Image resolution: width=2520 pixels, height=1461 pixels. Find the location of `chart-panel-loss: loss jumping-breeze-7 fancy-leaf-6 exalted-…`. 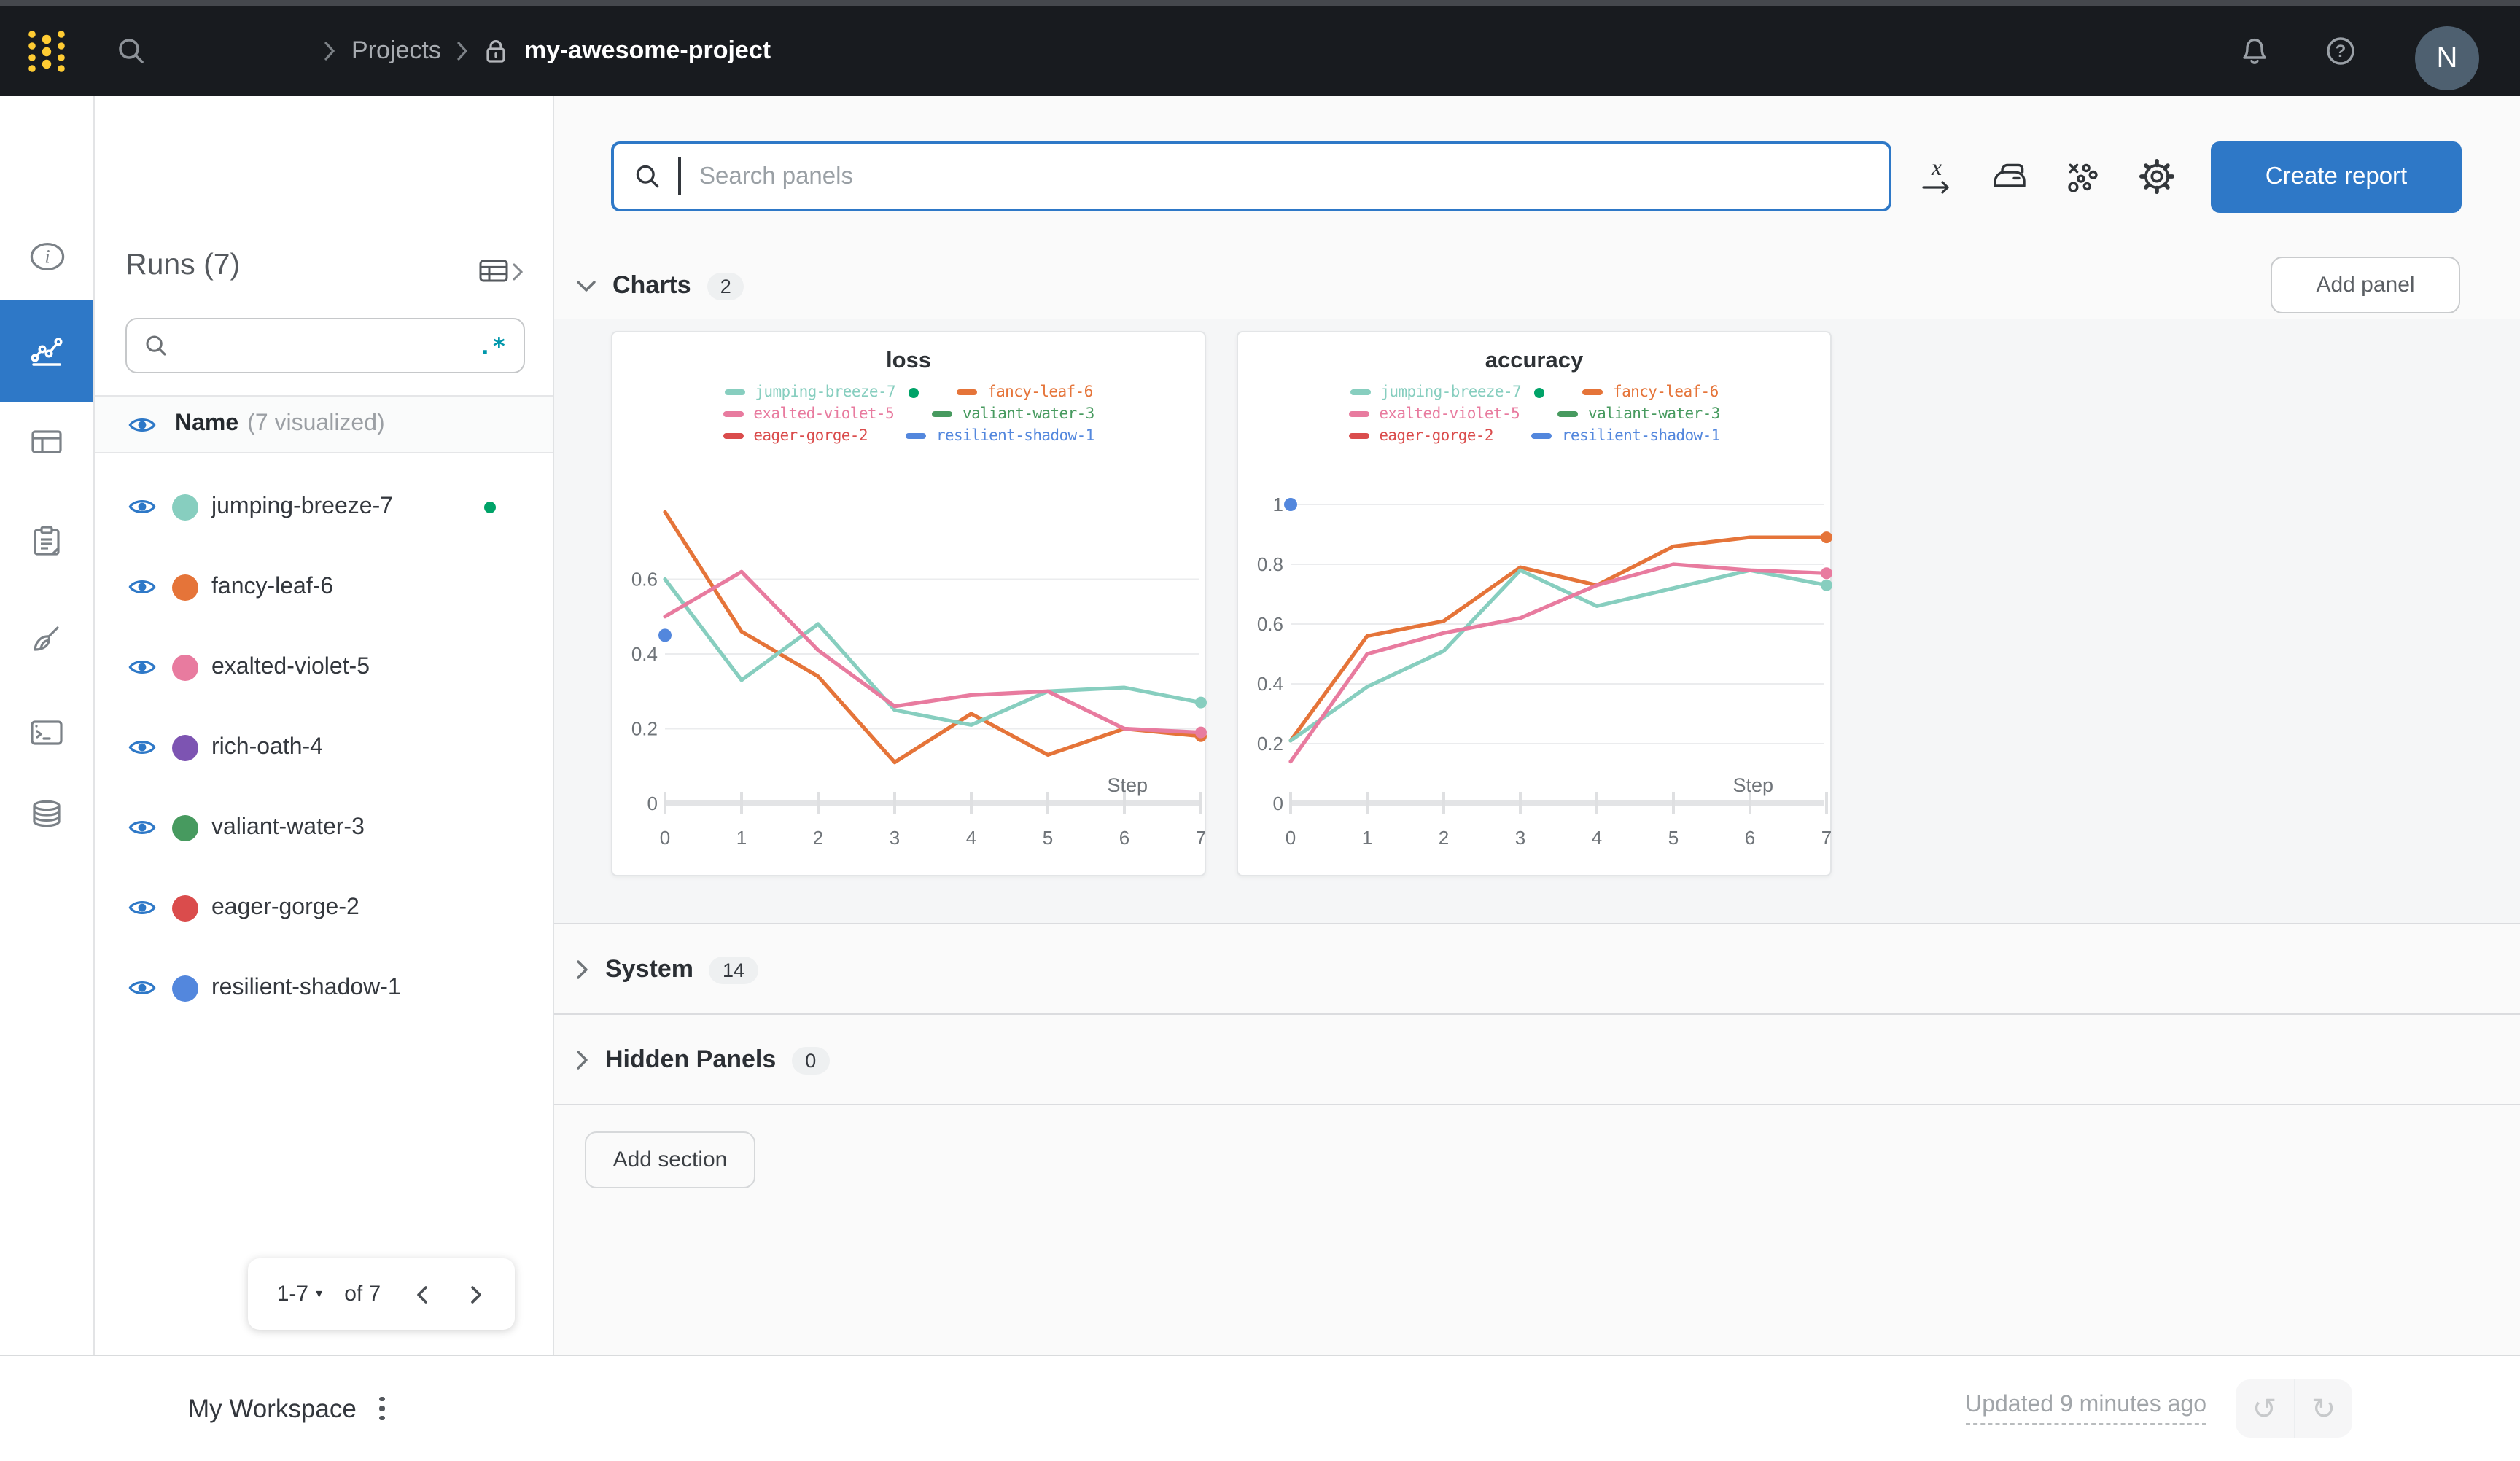

chart-panel-loss: loss jumping-breeze-7 fancy-leaf-6 exalted-… is located at coordinates (909, 603).